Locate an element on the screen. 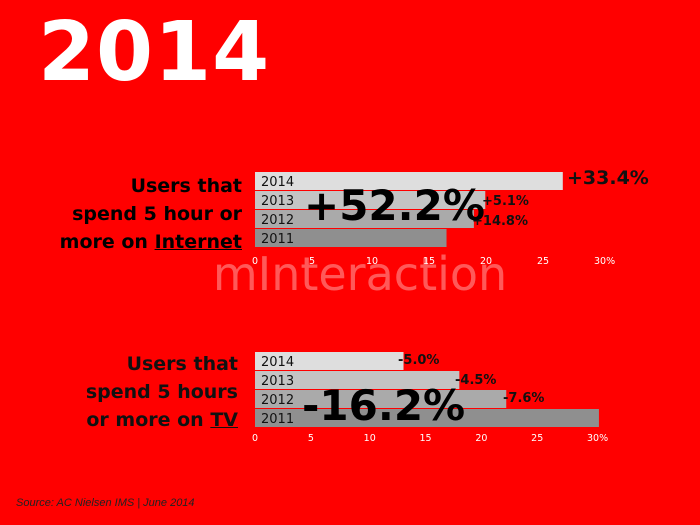  tv-bar-label-2013: 2013 is located at coordinates (277, 381).